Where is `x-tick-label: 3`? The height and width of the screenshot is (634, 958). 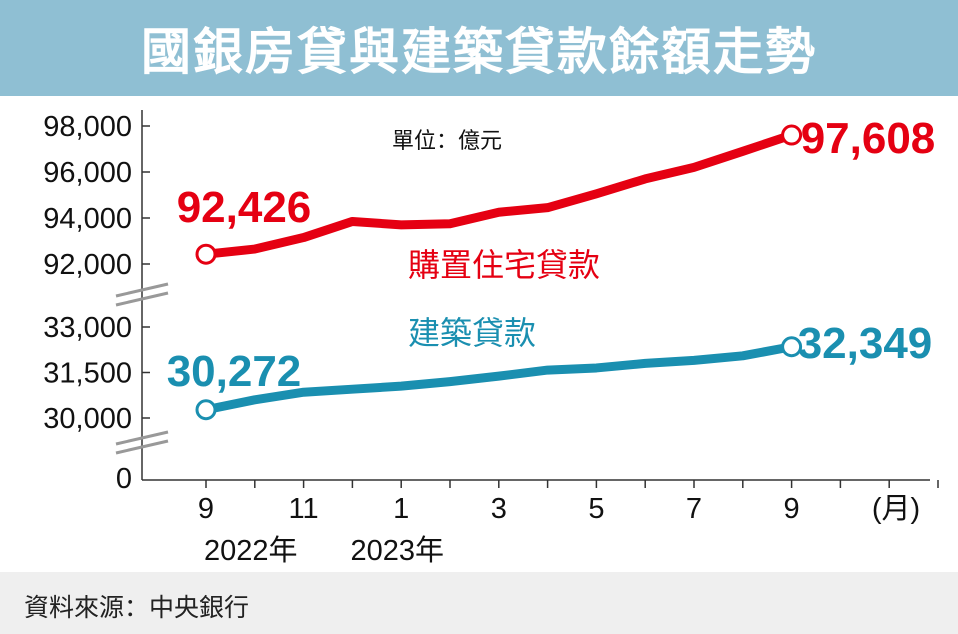 x-tick-label: 3 is located at coordinates (499, 509).